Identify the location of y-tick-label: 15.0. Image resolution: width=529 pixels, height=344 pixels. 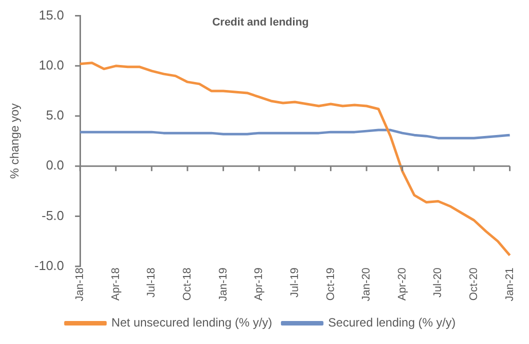
(51, 14).